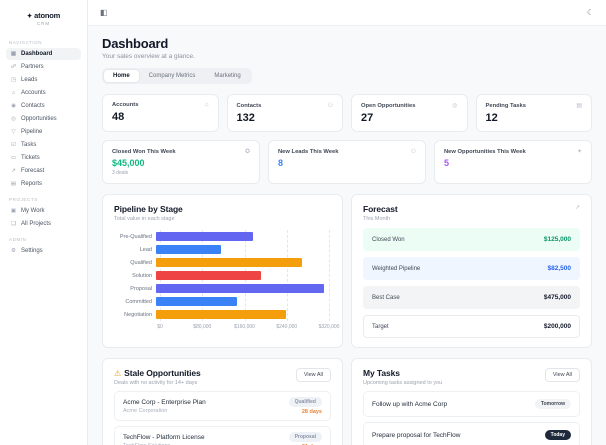 This screenshot has width=606, height=445. What do you see at coordinates (43, 132) in the screenshot?
I see `sidebar-item-pipeline: ▽ Pipeline` at bounding box center [43, 132].